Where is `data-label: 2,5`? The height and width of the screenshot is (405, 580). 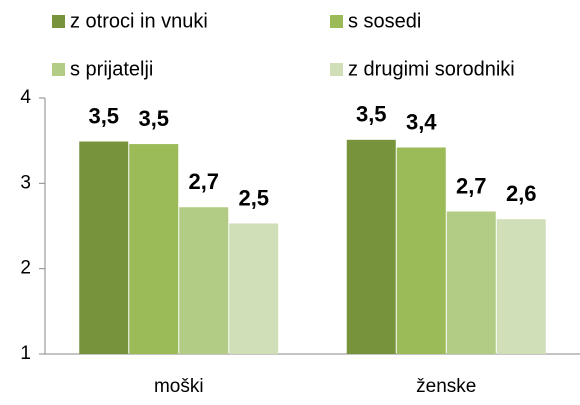
data-label: 2,5 is located at coordinates (253, 197).